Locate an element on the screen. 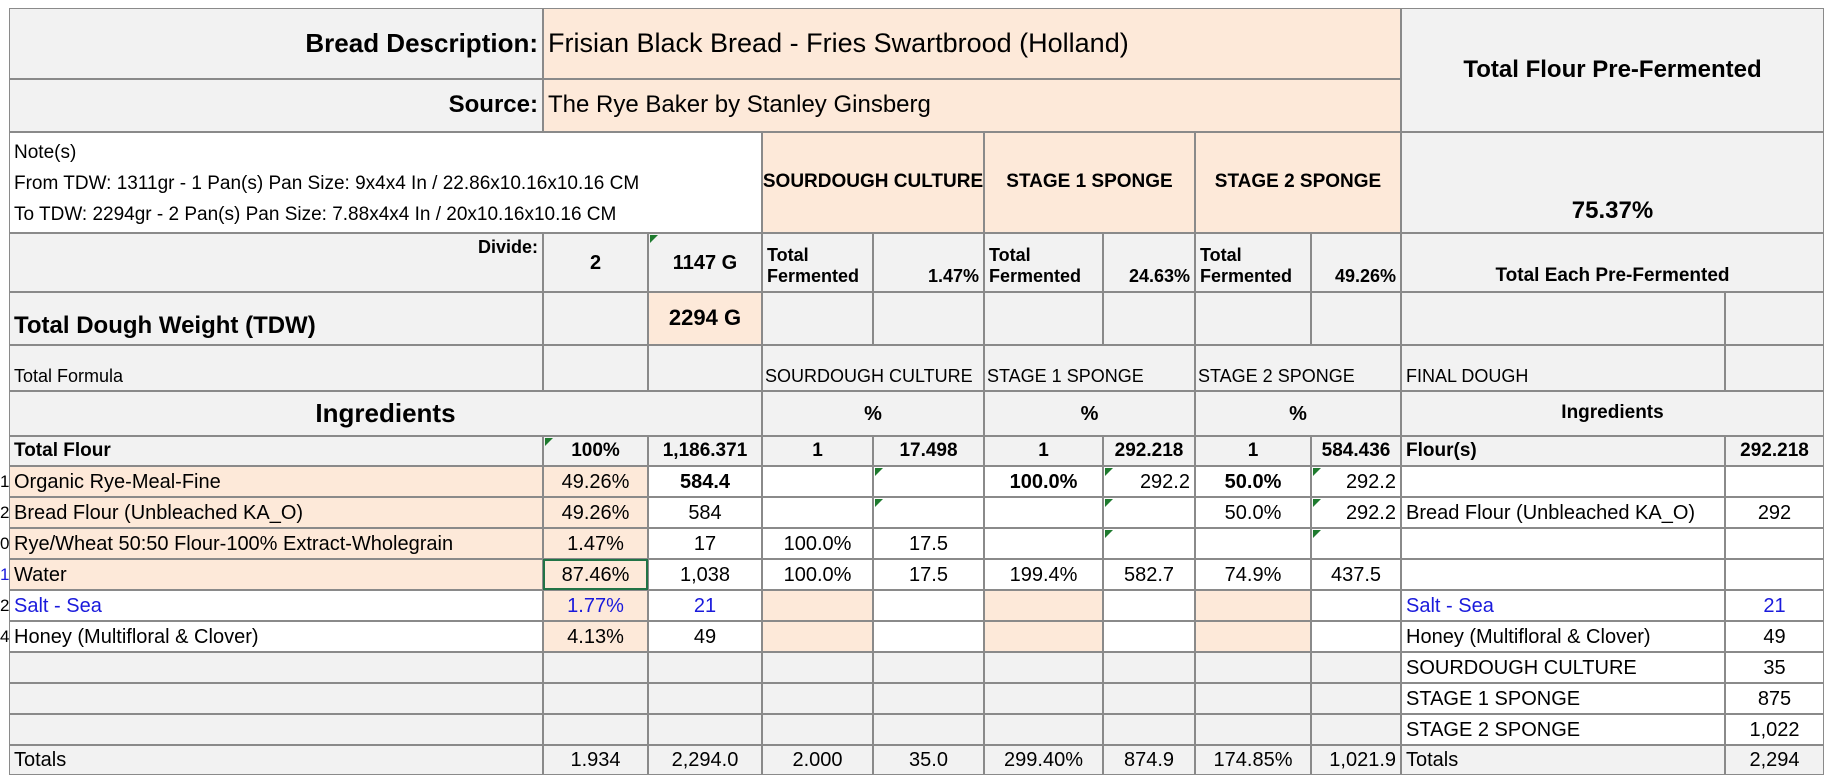  total-flour-pct: 100% is located at coordinates (595, 451).